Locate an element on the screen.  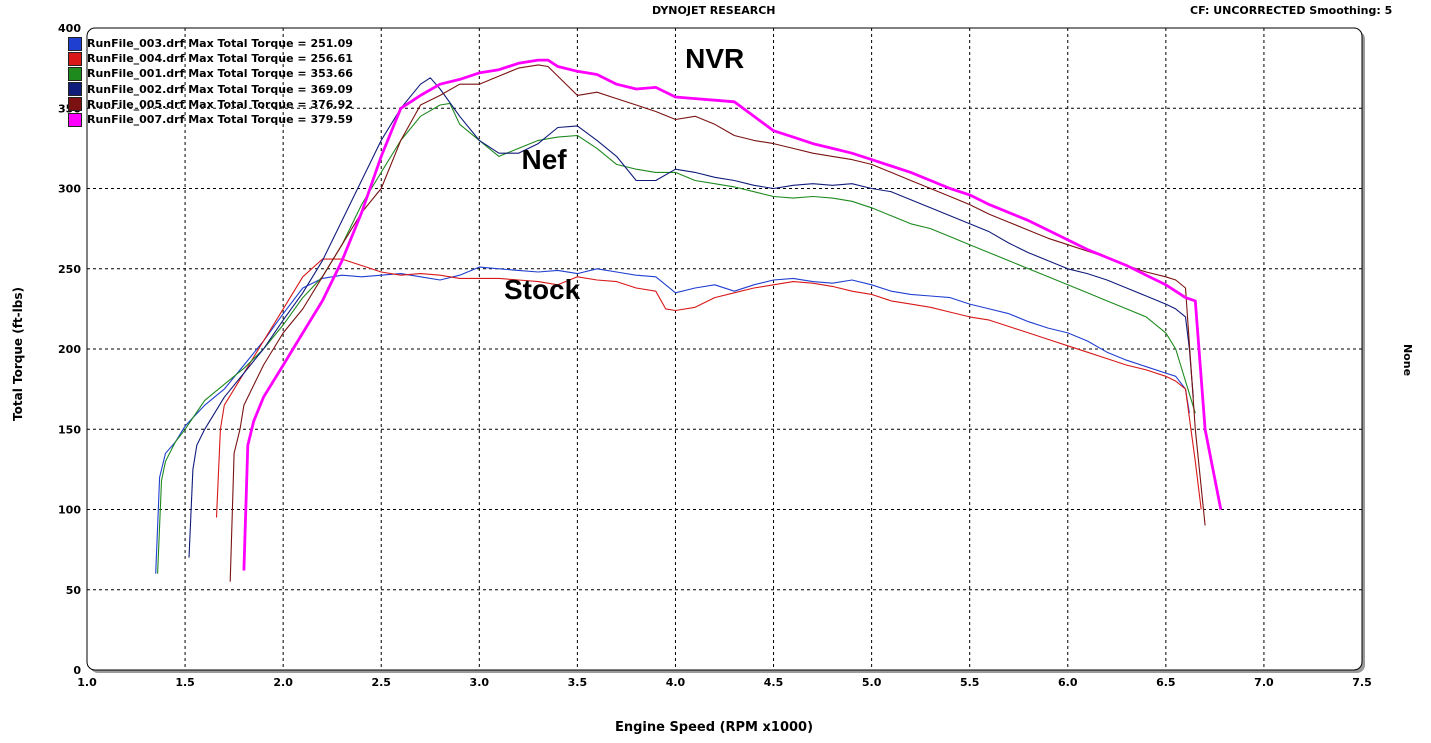
y-axis-label: Total Torque (ft-lbs) is located at coordinates (18, 354).